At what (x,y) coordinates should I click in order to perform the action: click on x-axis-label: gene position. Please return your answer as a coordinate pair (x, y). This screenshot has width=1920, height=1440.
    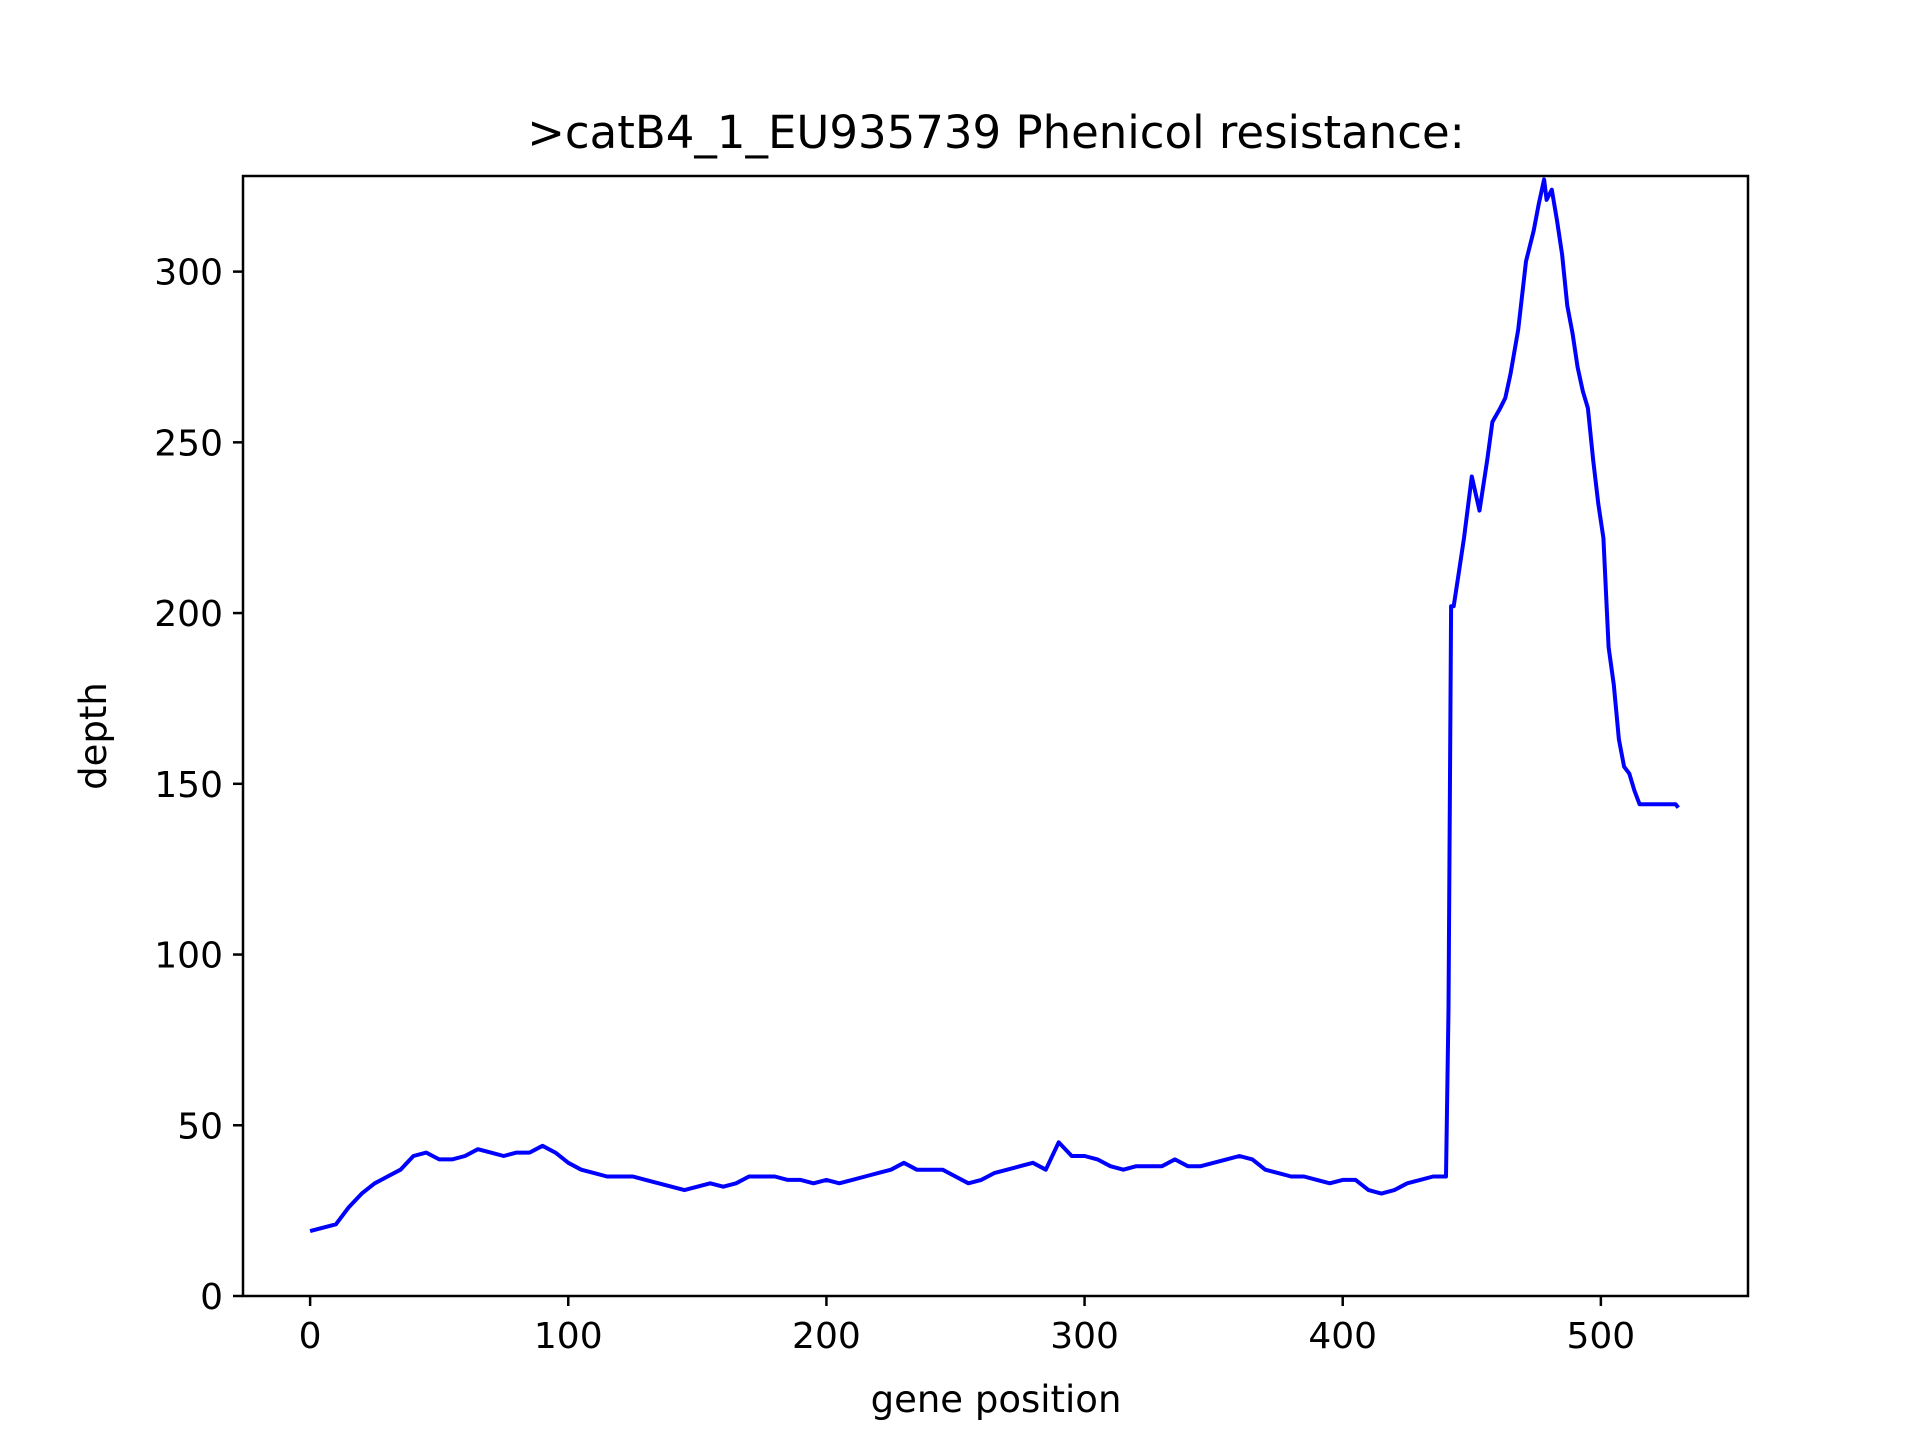
    Looking at the image, I should click on (996, 1399).